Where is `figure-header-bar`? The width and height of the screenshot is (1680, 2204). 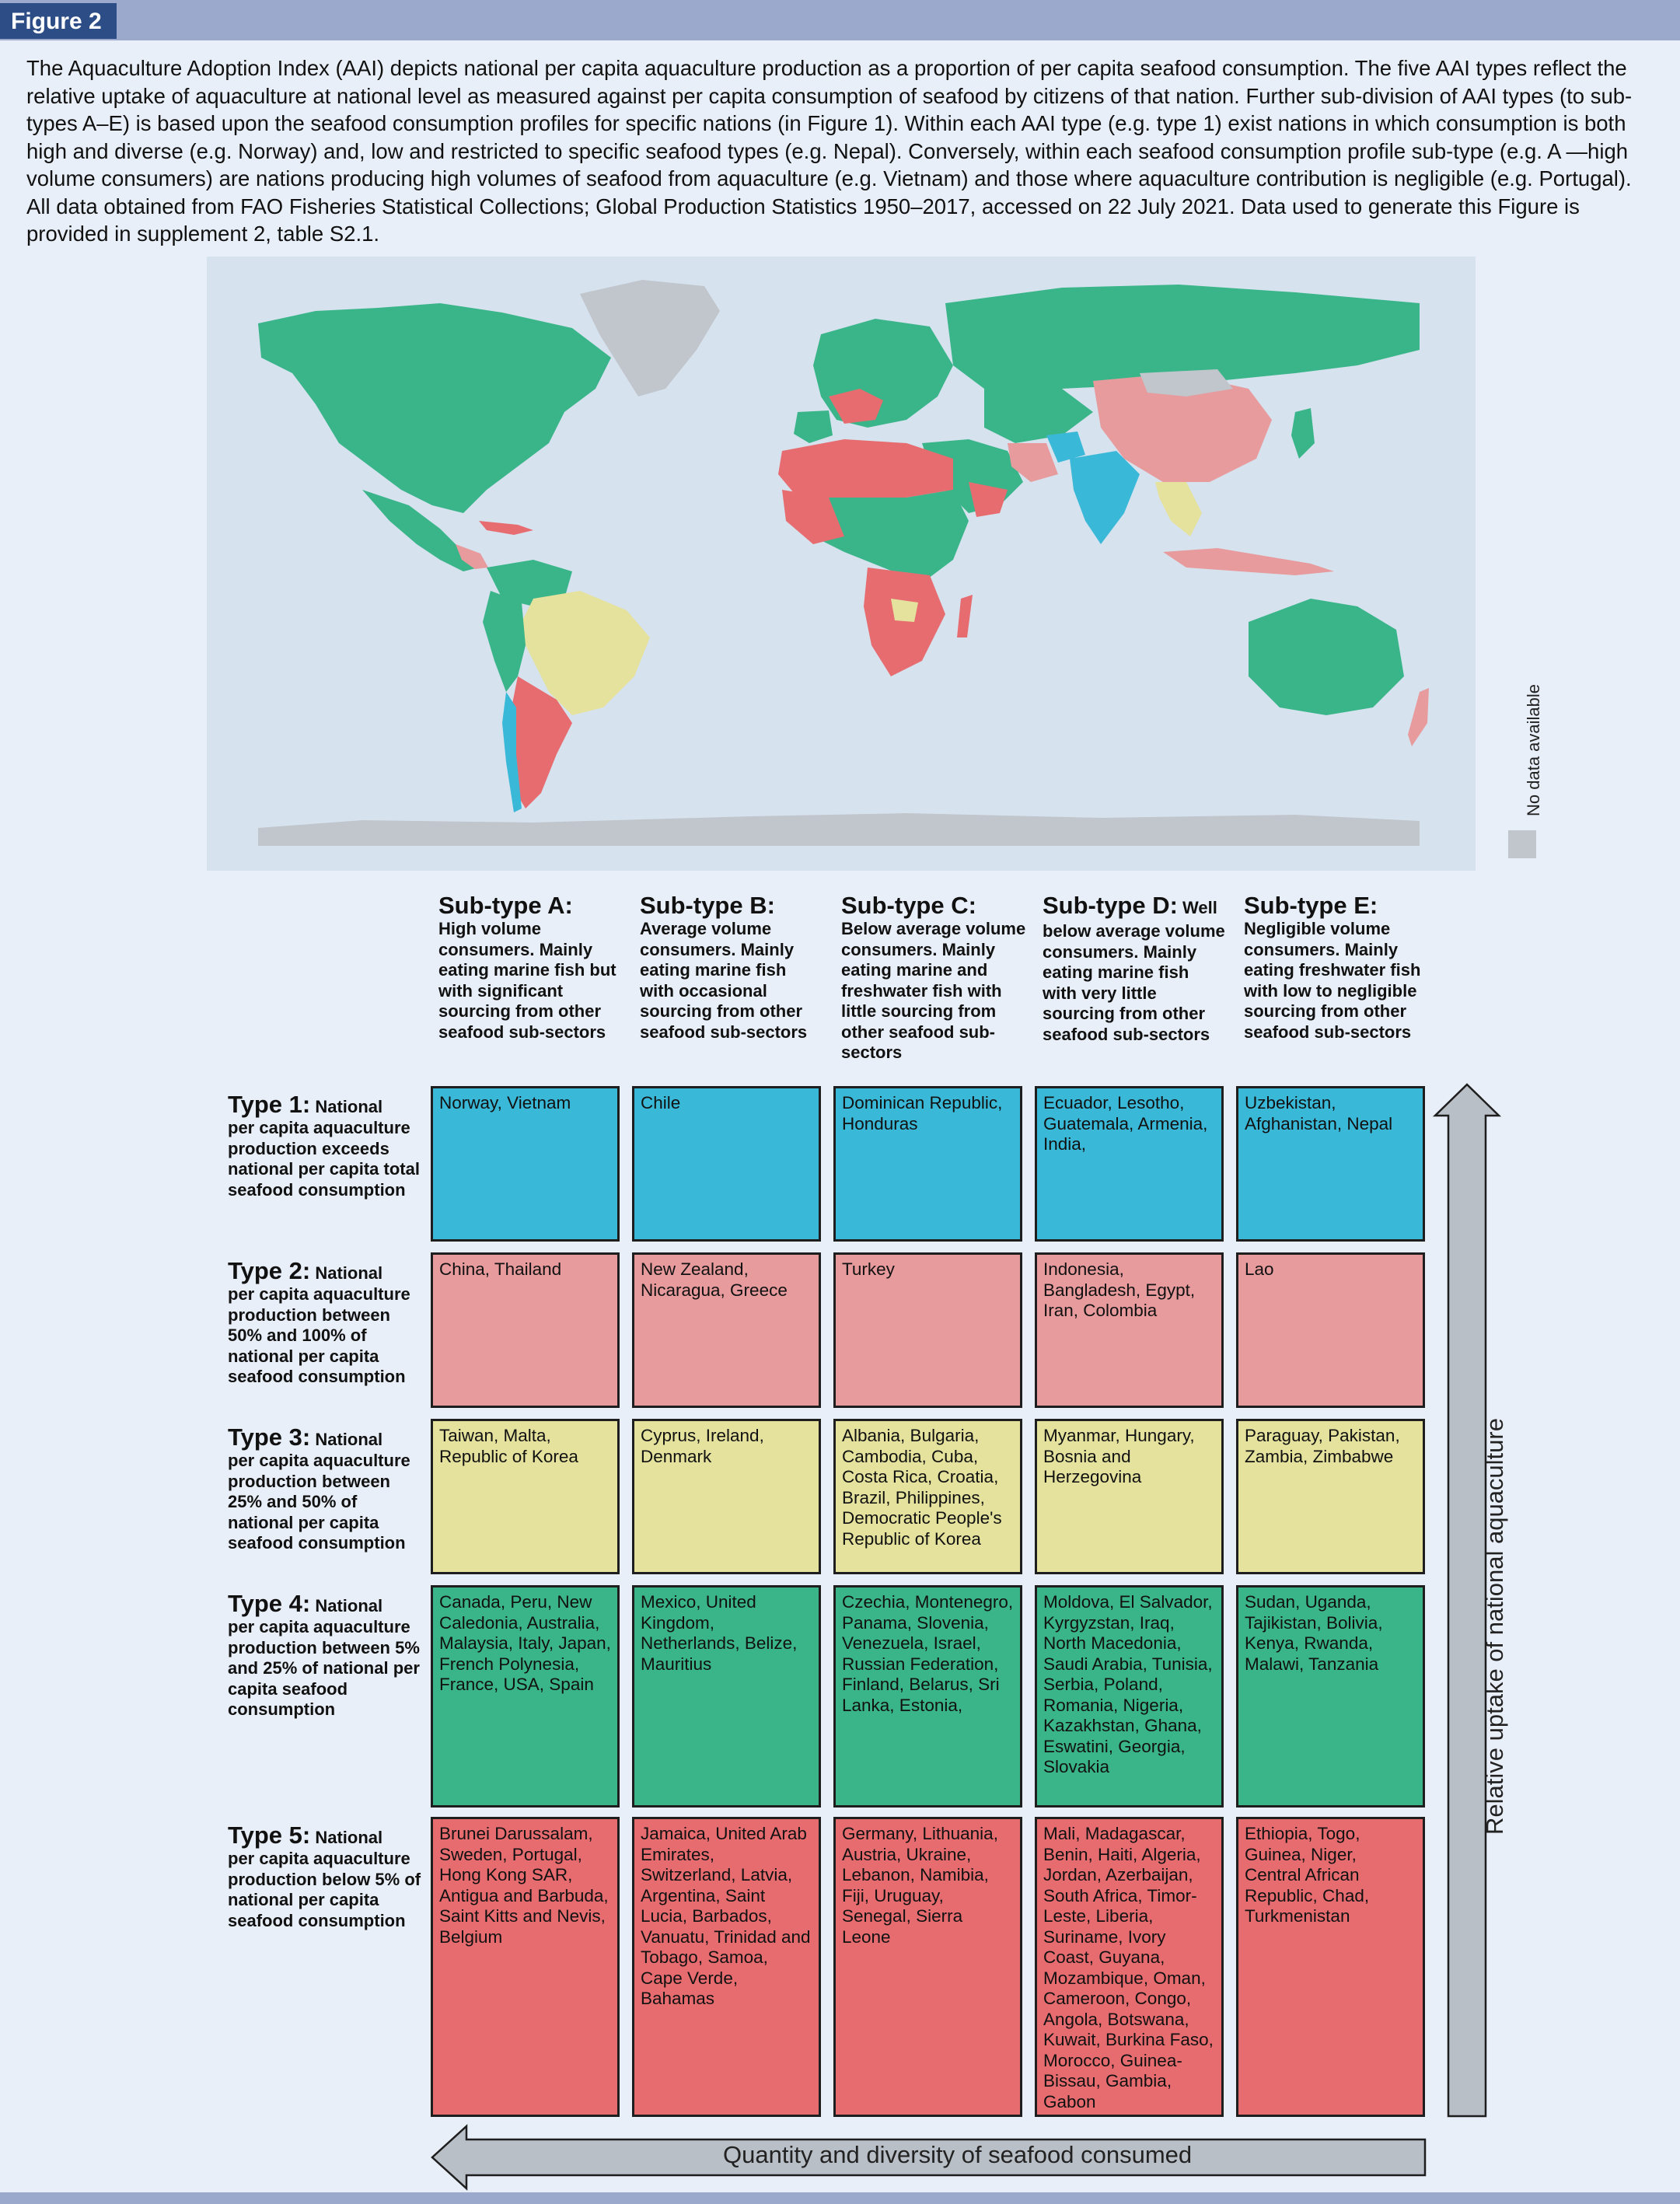
figure-header-bar is located at coordinates (840, 20).